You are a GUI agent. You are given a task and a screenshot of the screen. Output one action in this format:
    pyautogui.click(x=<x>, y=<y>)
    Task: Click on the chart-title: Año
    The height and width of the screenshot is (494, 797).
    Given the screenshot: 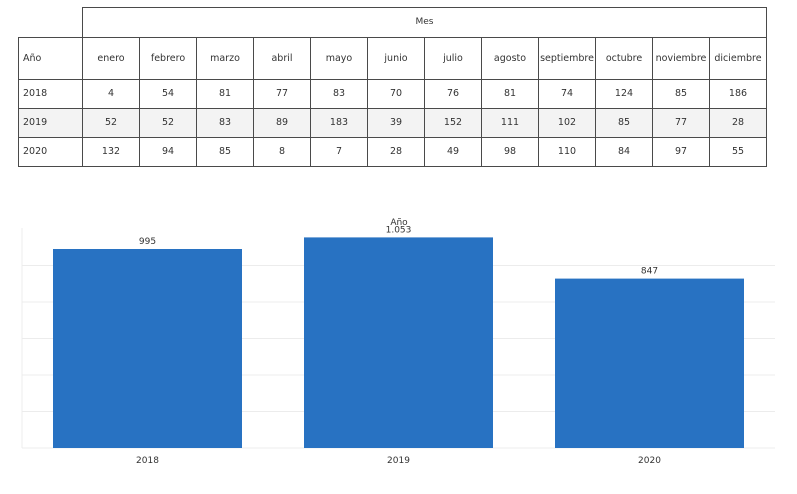 What is the action you would take?
    pyautogui.click(x=399, y=223)
    